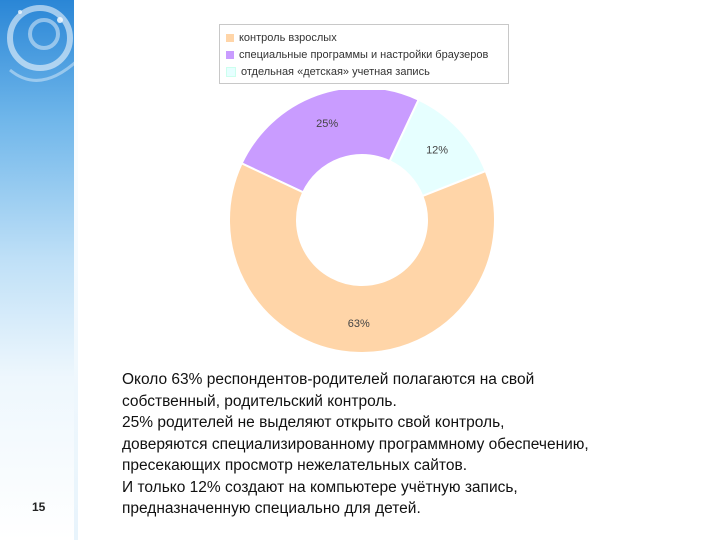  Describe the element at coordinates (359, 324) in the screenshot. I see `slice-label: 63%` at that location.